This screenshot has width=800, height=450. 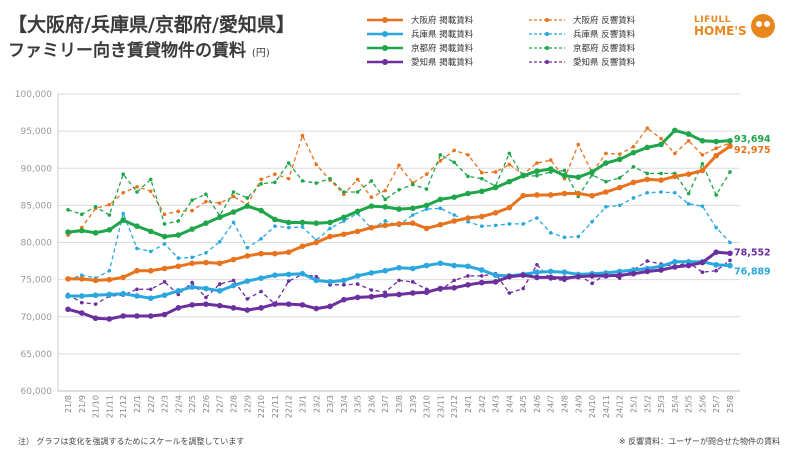 What do you see at coordinates (37, 281) in the screenshot?
I see `y-tick-label: 75,000` at bounding box center [37, 281].